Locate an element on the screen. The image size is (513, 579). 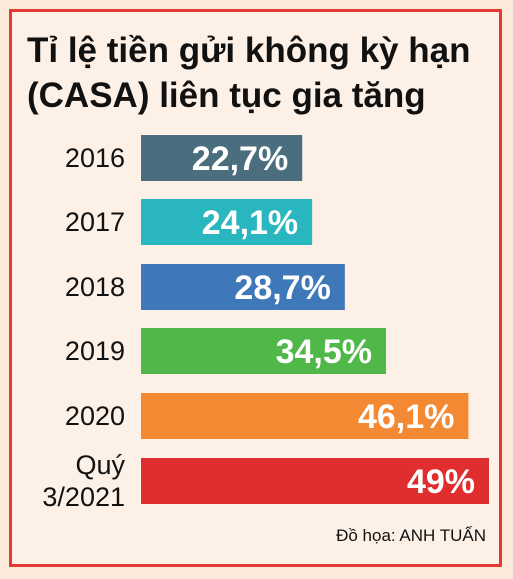
bar-2019 is located at coordinates (264, 351).